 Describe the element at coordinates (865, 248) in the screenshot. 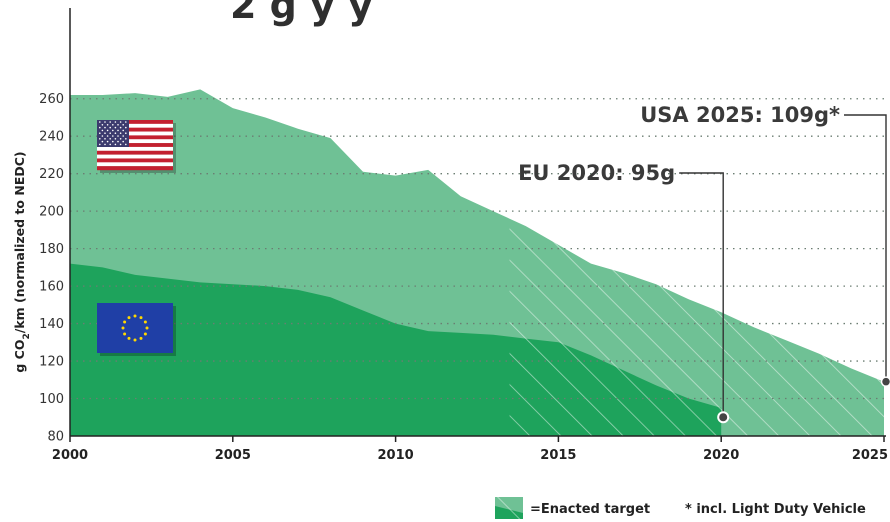

I see `usa-callout-line` at that location.